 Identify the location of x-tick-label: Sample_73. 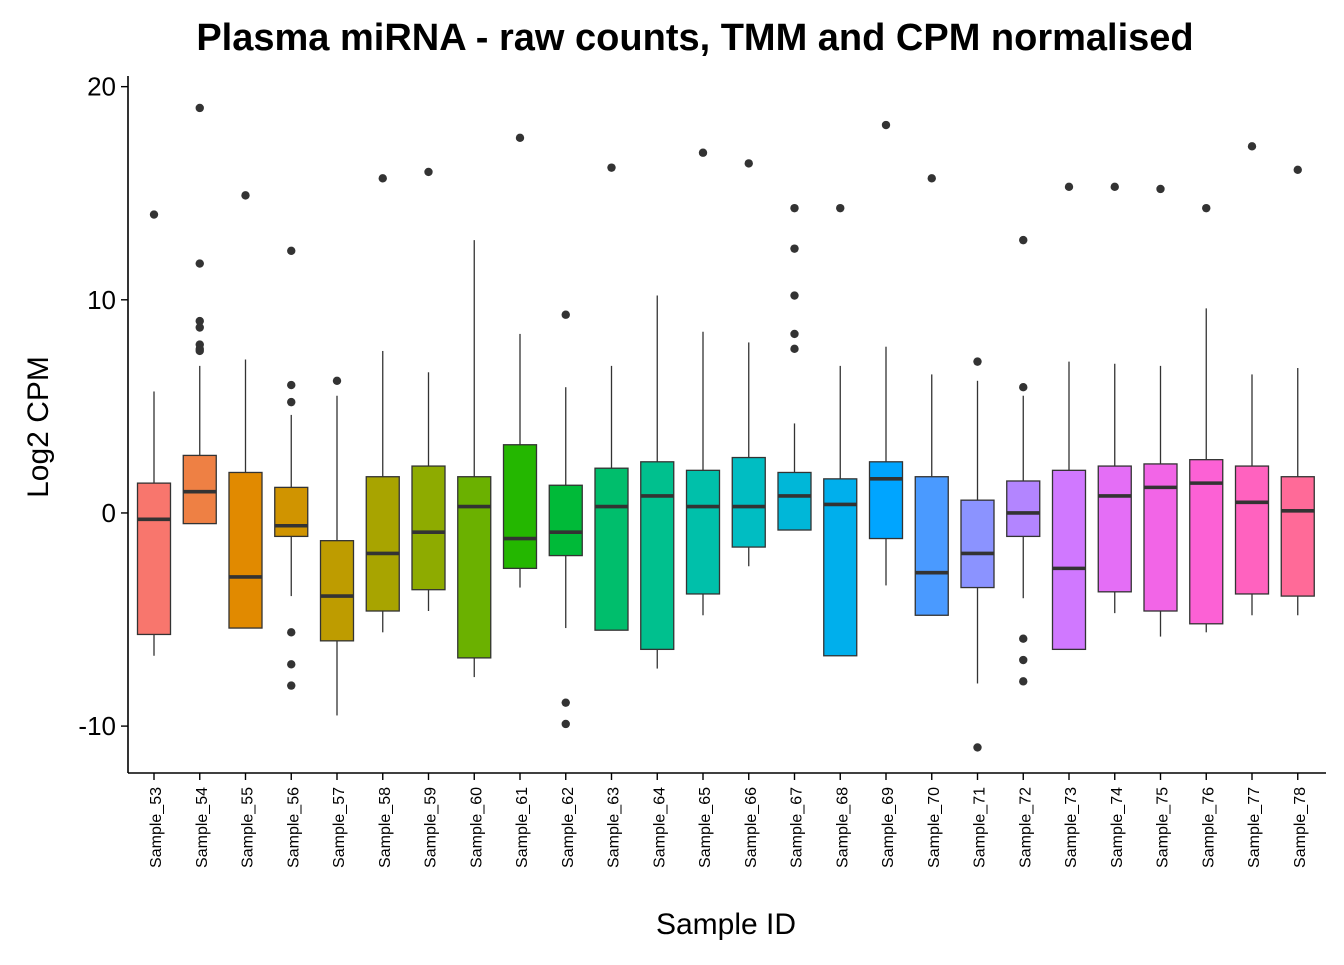
(1071, 827).